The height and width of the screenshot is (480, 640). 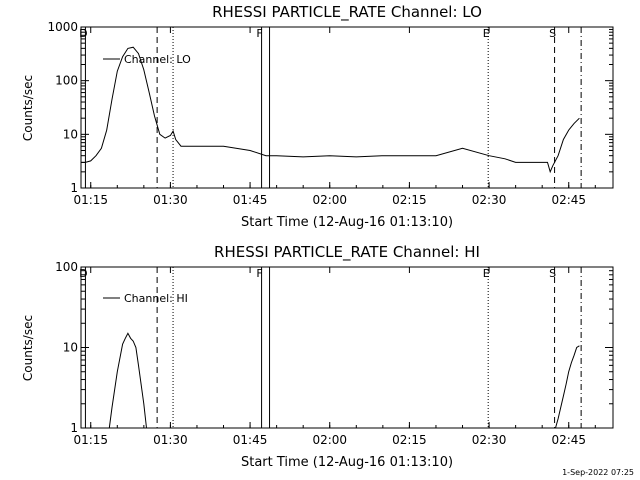 I want to click on chart-lo-xlabel: Start Time (12-Aug-16 01:13:10), so click(x=347, y=222).